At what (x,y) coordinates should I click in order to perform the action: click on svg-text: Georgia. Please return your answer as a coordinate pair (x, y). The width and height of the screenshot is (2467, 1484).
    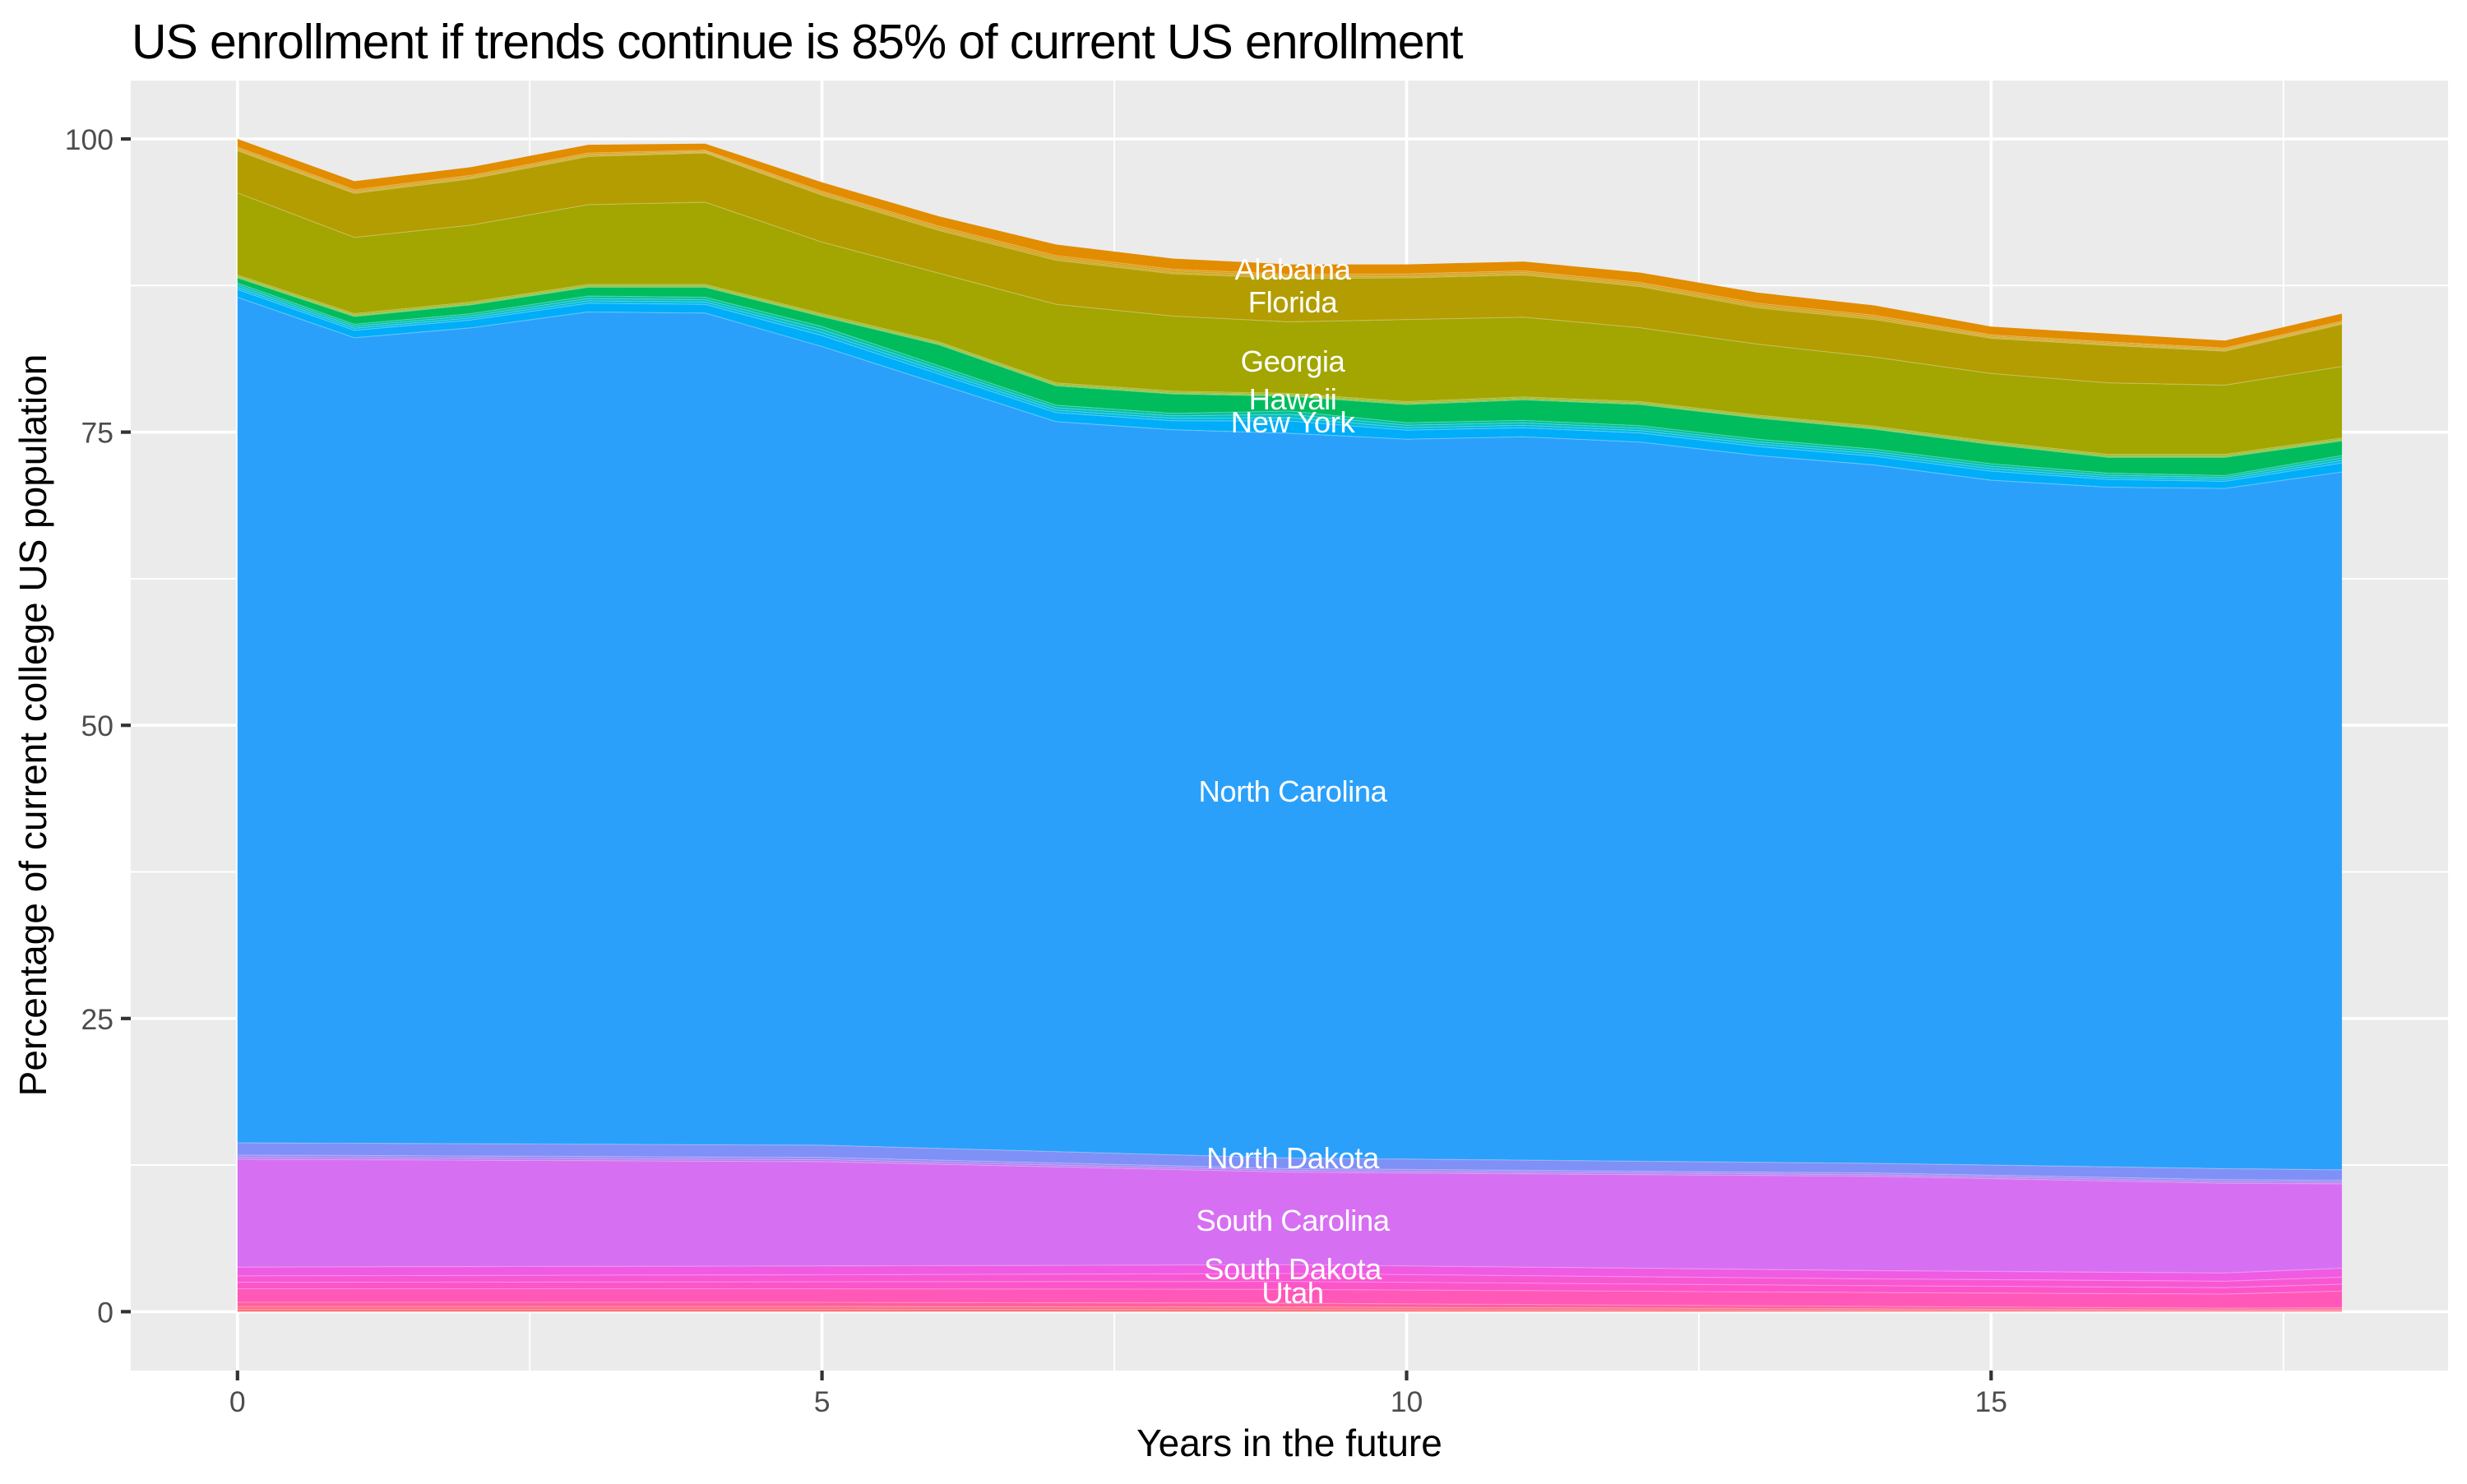
    Looking at the image, I should click on (1293, 361).